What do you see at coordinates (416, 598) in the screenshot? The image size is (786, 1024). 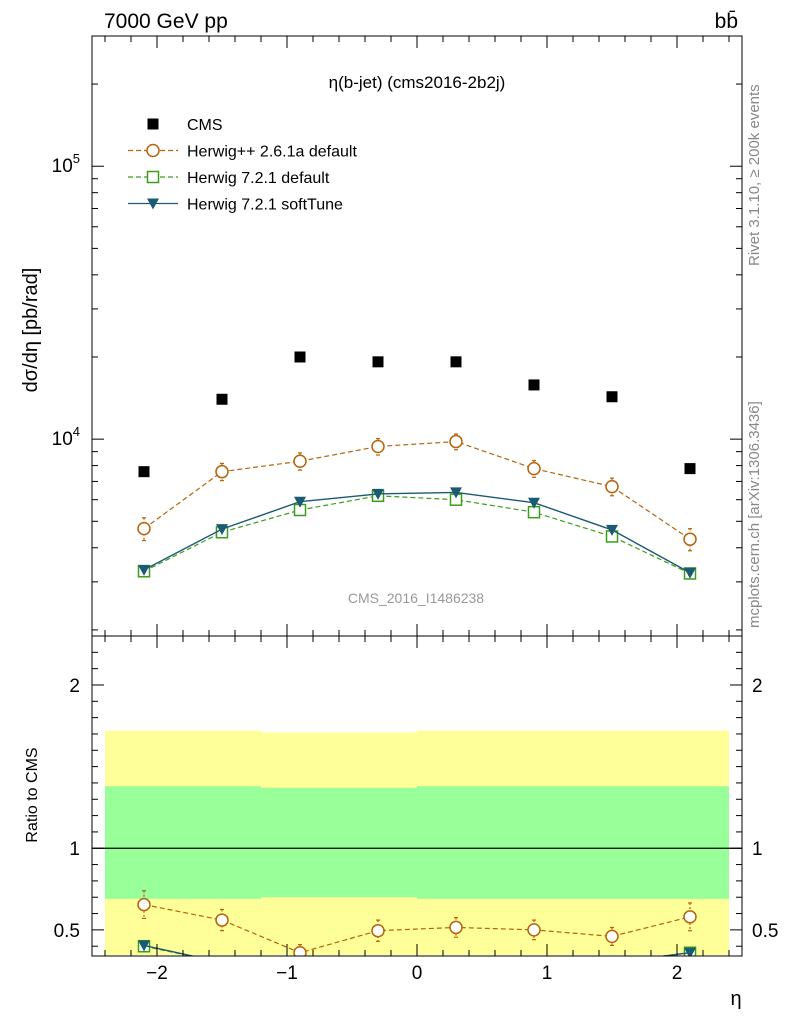 I see `watermark: CMS_2016_I1486238` at bounding box center [416, 598].